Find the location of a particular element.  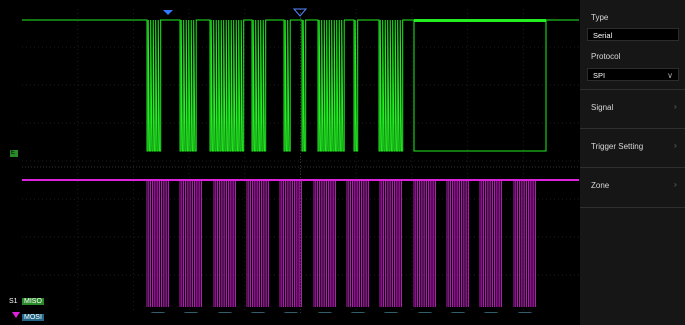

menu-zone: Zone ›› is located at coordinates (632, 187).